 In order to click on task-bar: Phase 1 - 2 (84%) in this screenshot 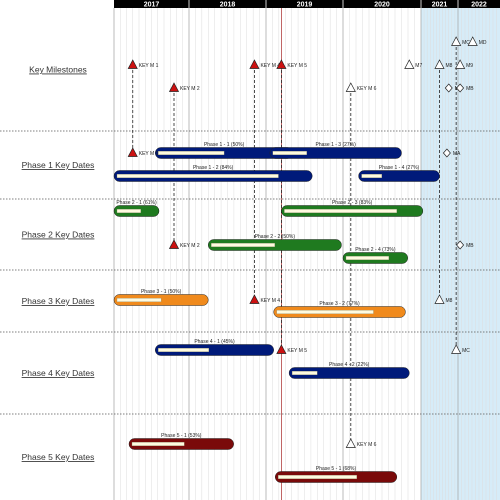, I will do `click(213, 173)`.